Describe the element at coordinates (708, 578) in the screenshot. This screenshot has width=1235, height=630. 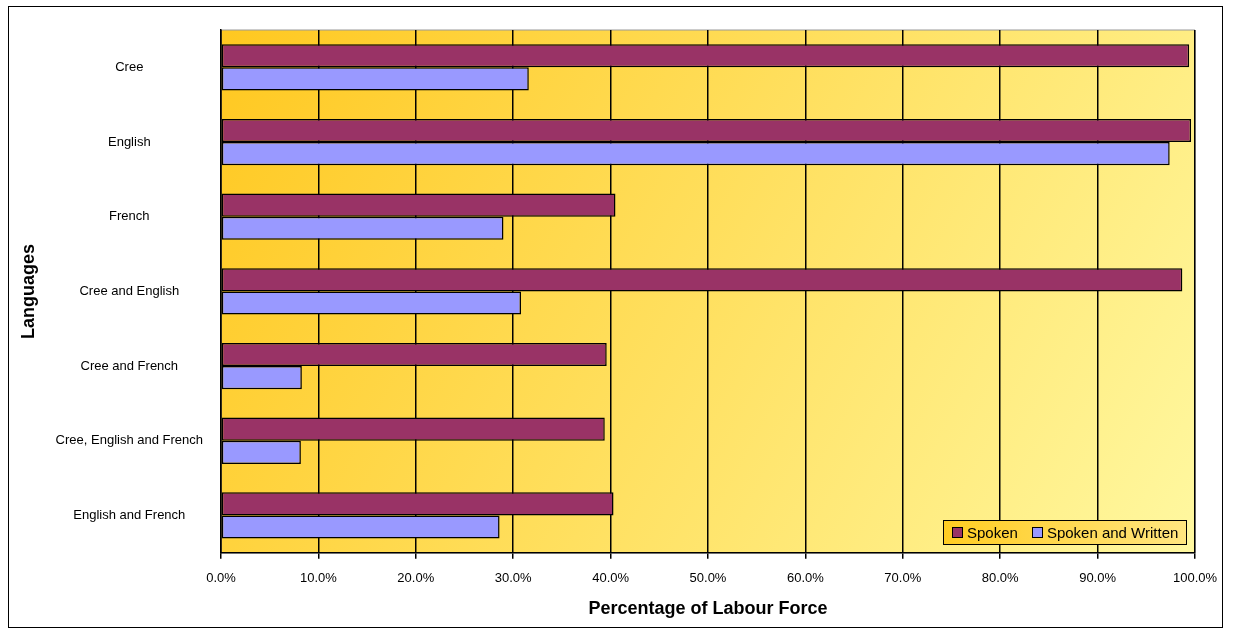
I see `x-tick-label: 50.0%` at that location.